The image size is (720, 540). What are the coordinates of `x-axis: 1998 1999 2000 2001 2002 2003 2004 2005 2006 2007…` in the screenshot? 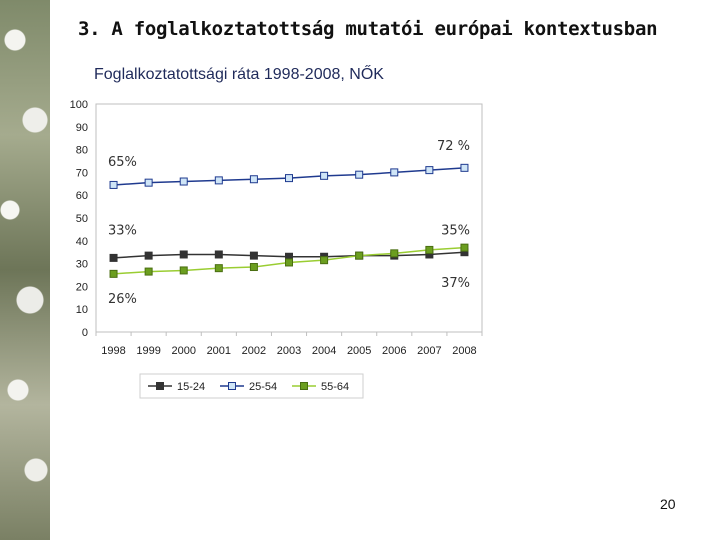 It's located at (289, 344).